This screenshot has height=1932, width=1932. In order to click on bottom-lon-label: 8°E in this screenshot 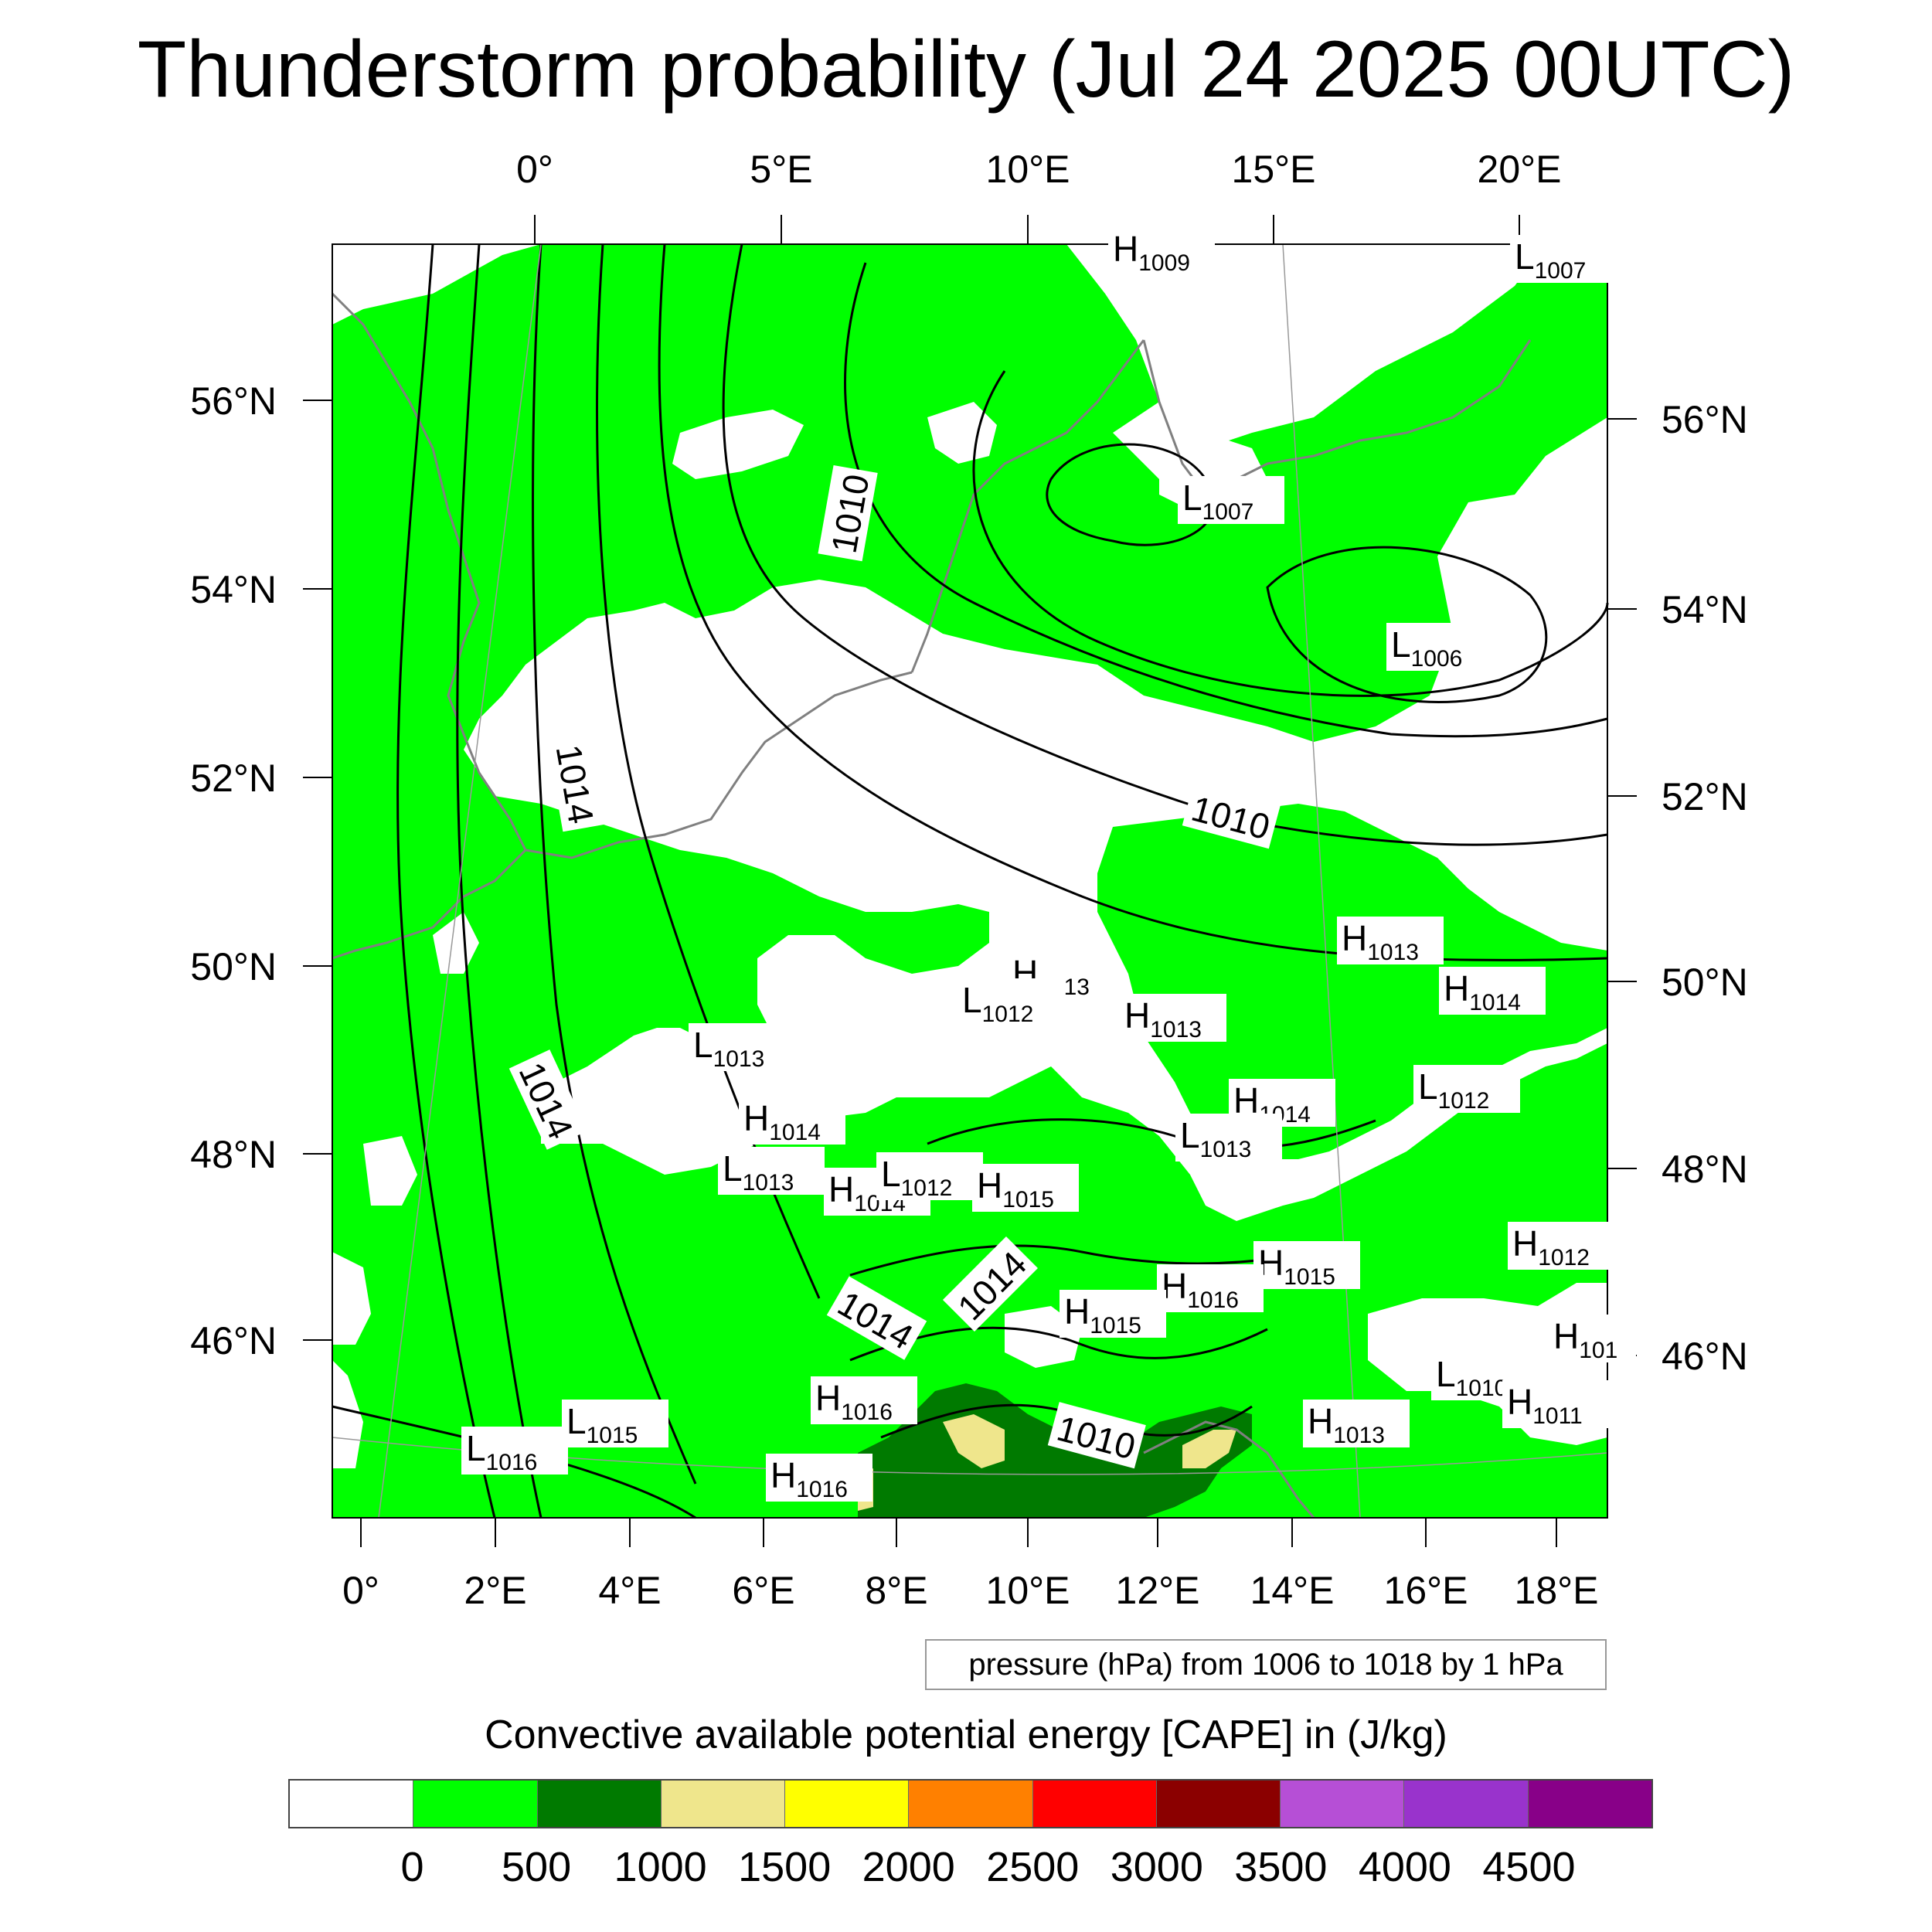, I will do `click(896, 1590)`.